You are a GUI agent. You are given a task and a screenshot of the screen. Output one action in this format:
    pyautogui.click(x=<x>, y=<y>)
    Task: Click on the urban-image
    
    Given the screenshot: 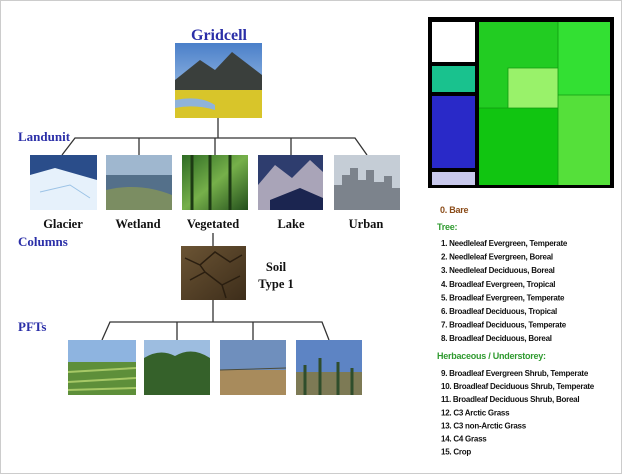 What is the action you would take?
    pyautogui.click(x=367, y=182)
    